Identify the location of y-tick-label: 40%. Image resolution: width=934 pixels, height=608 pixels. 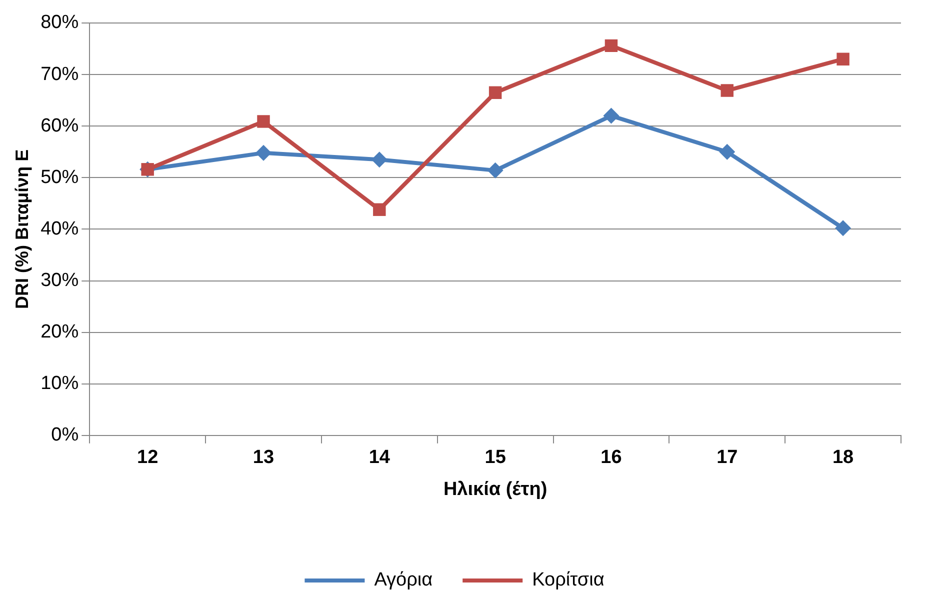
(59, 229).